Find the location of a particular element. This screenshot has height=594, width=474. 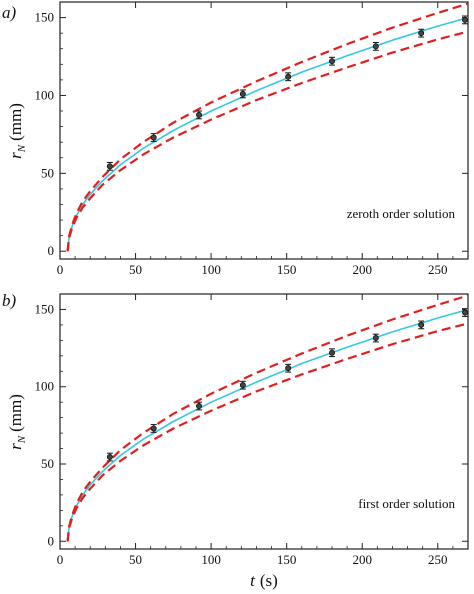

panel-a-ytick-label: 0 is located at coordinates (51, 250).